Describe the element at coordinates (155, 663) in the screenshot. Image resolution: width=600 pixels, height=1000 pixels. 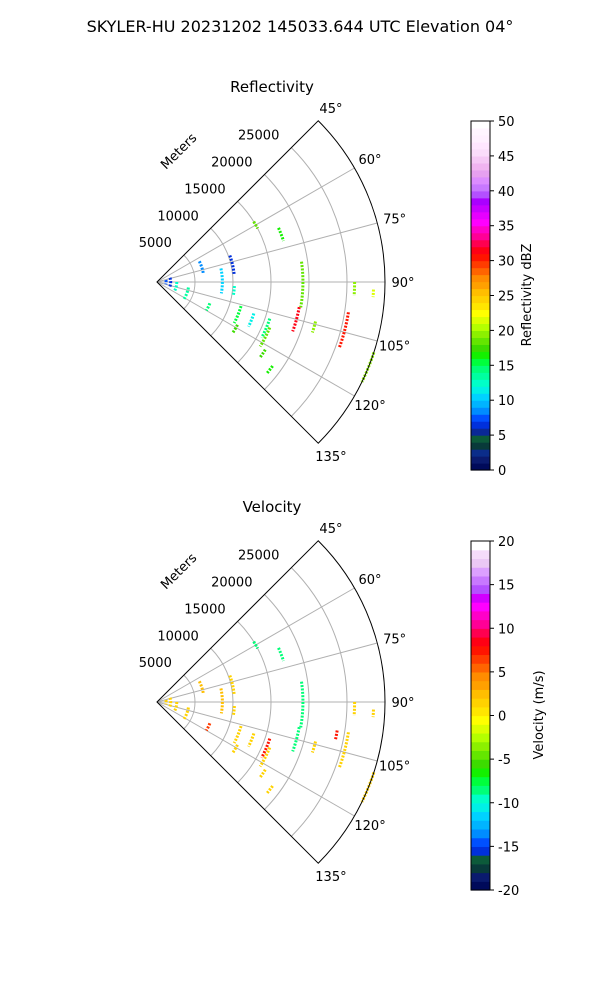
I see `radial-tick-label: 5000` at that location.